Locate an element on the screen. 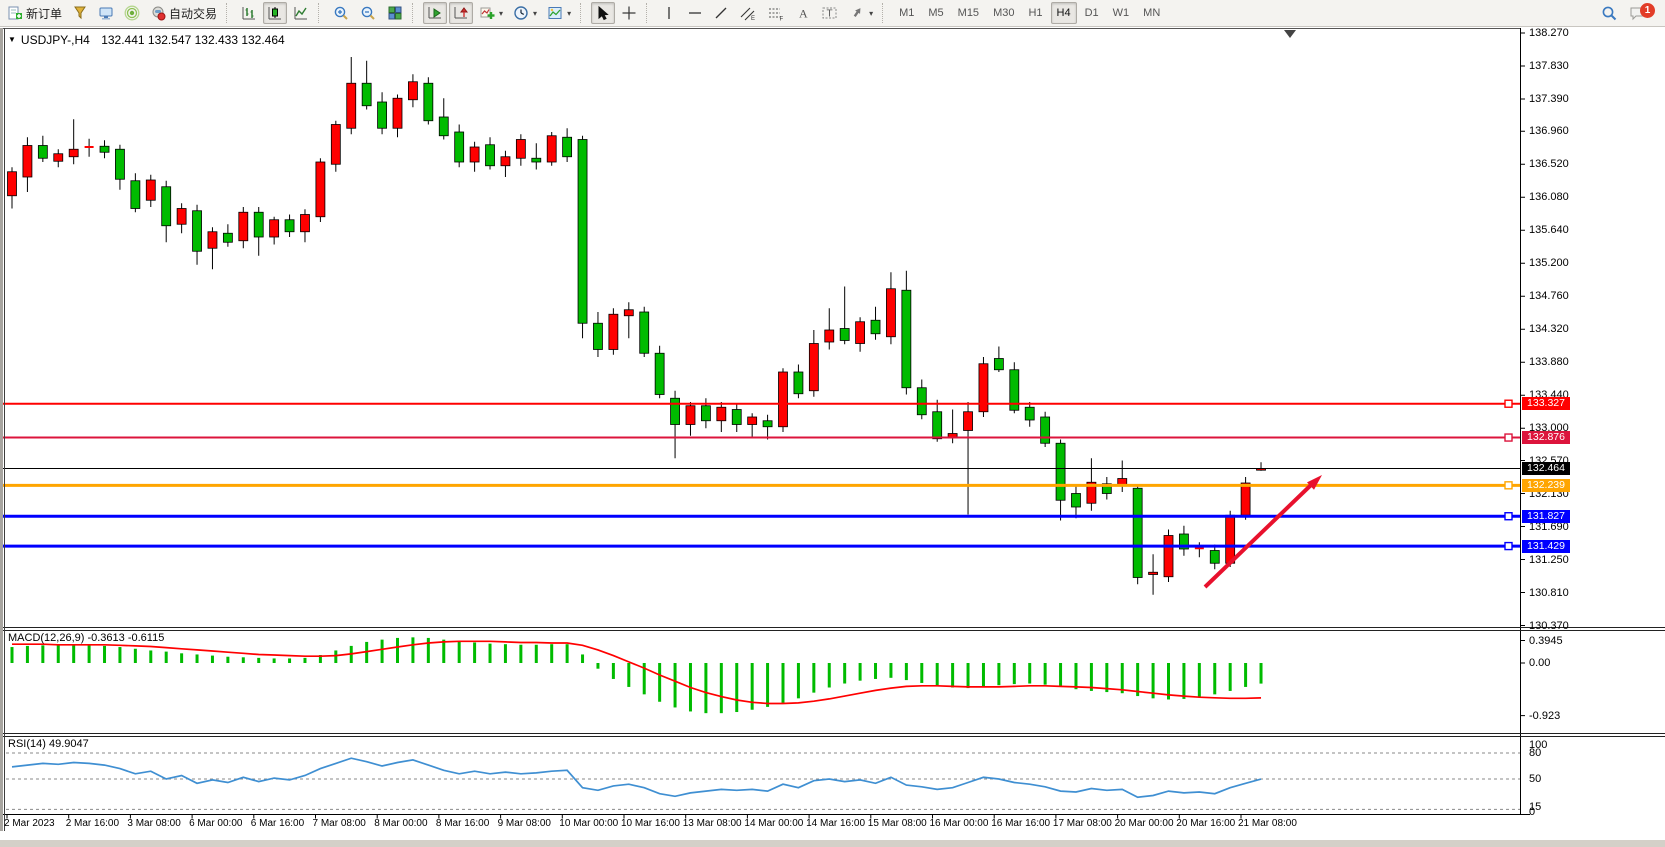  auto-trading-button: 自动交易 is located at coordinates (183, 13).